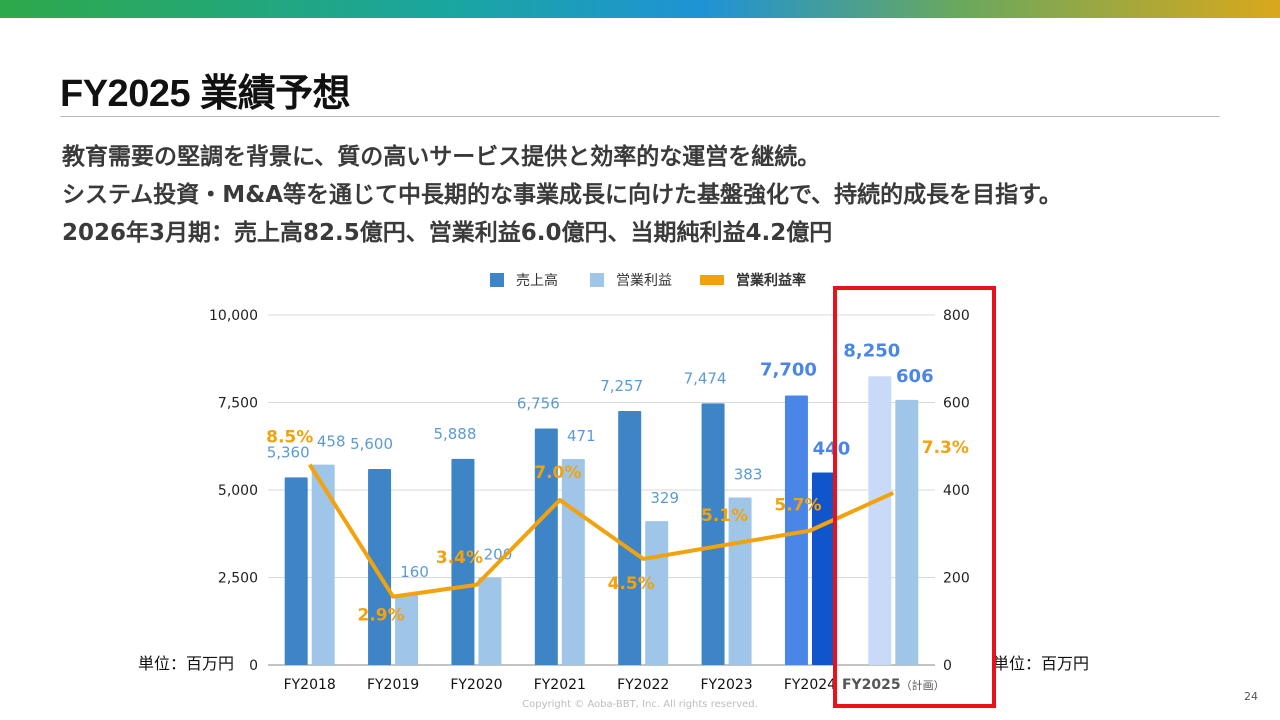  Describe the element at coordinates (380, 567) in the screenshot. I see `sales-bar-FY2019` at that location.